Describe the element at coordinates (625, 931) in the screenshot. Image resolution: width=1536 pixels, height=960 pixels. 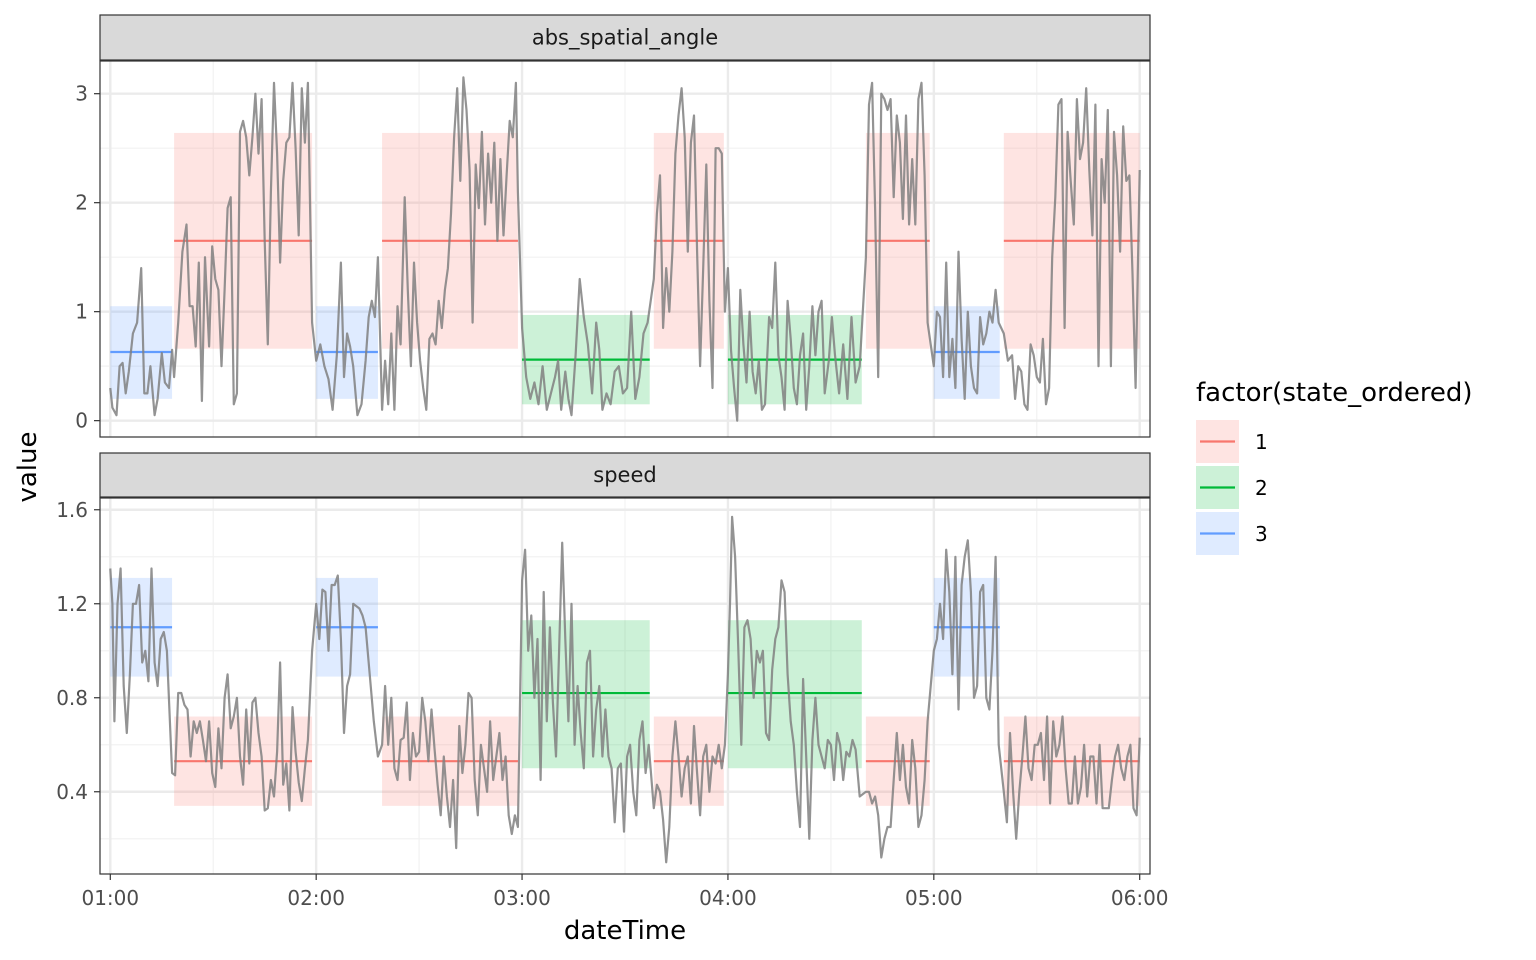
I see `x-axis-title: dateTime` at that location.